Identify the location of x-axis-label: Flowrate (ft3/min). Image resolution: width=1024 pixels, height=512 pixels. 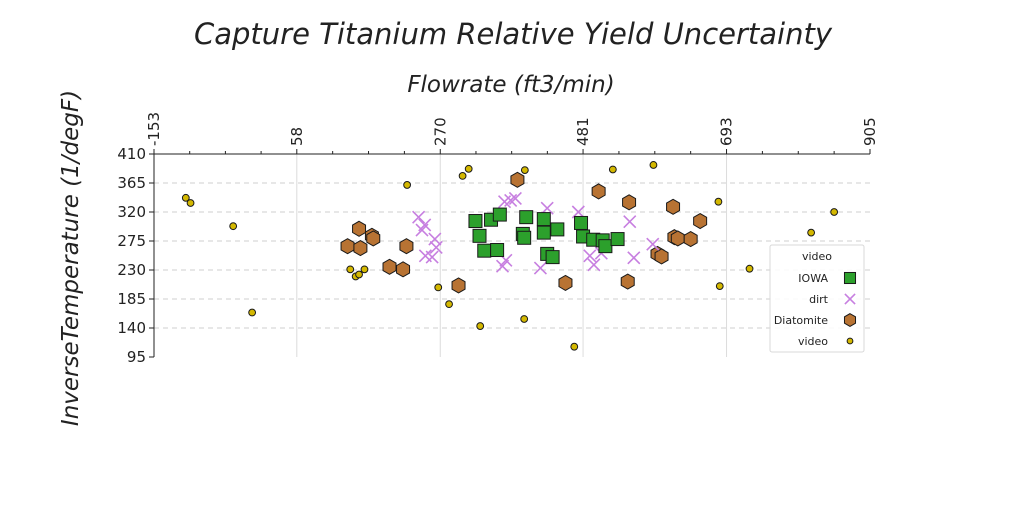
(510, 85).